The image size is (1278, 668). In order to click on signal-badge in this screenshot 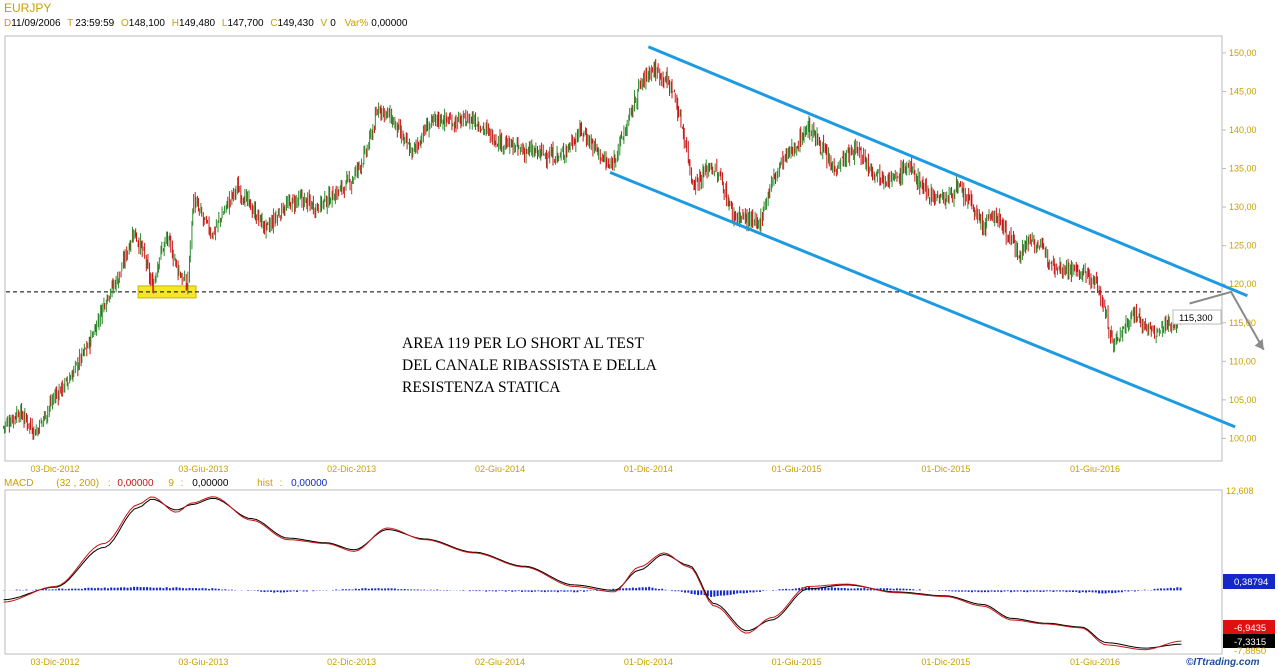, I will do `click(1249, 627)`.